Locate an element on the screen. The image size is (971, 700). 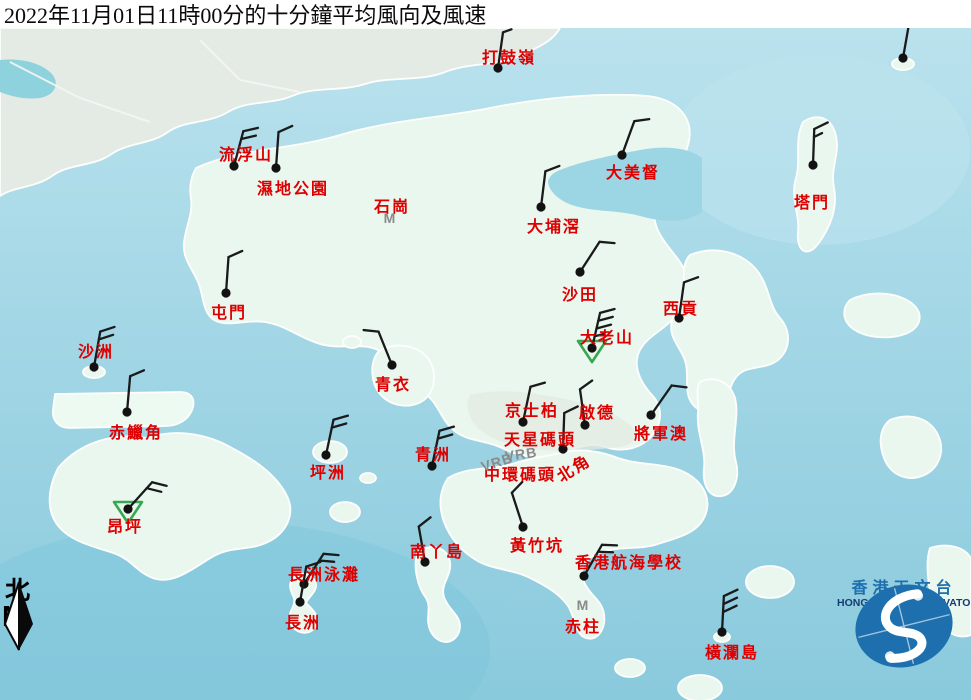
land-shenzhen is located at coordinates (280, 112).